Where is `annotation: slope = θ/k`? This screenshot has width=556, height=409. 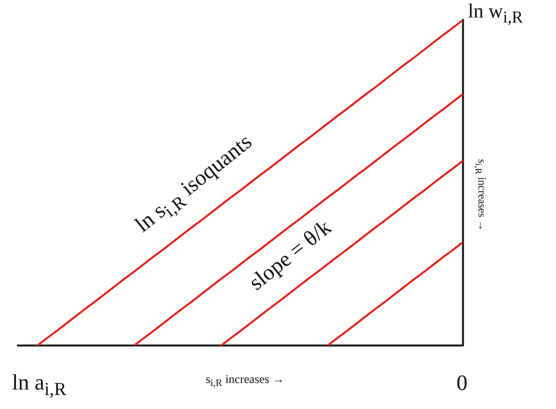
annotation: slope = θ/k is located at coordinates (290, 254).